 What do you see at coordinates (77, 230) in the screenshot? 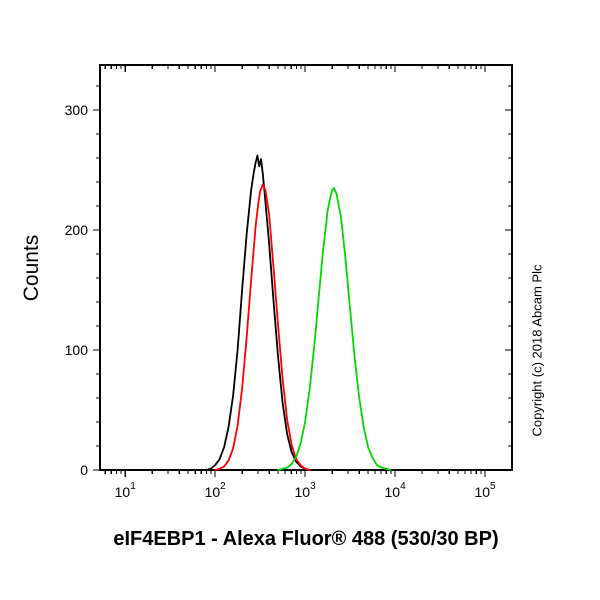
I see `y-tick-label: 200` at bounding box center [77, 230].